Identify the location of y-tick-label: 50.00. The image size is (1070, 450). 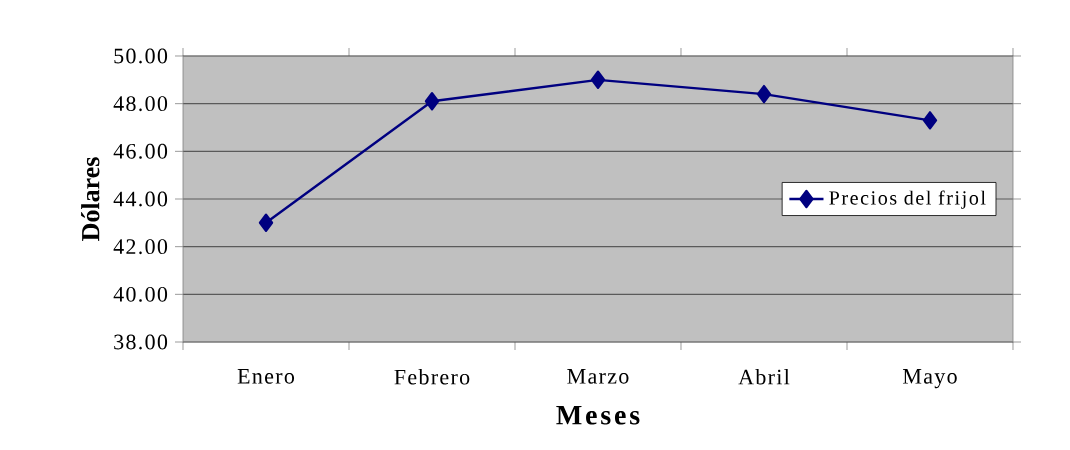
(141, 56).